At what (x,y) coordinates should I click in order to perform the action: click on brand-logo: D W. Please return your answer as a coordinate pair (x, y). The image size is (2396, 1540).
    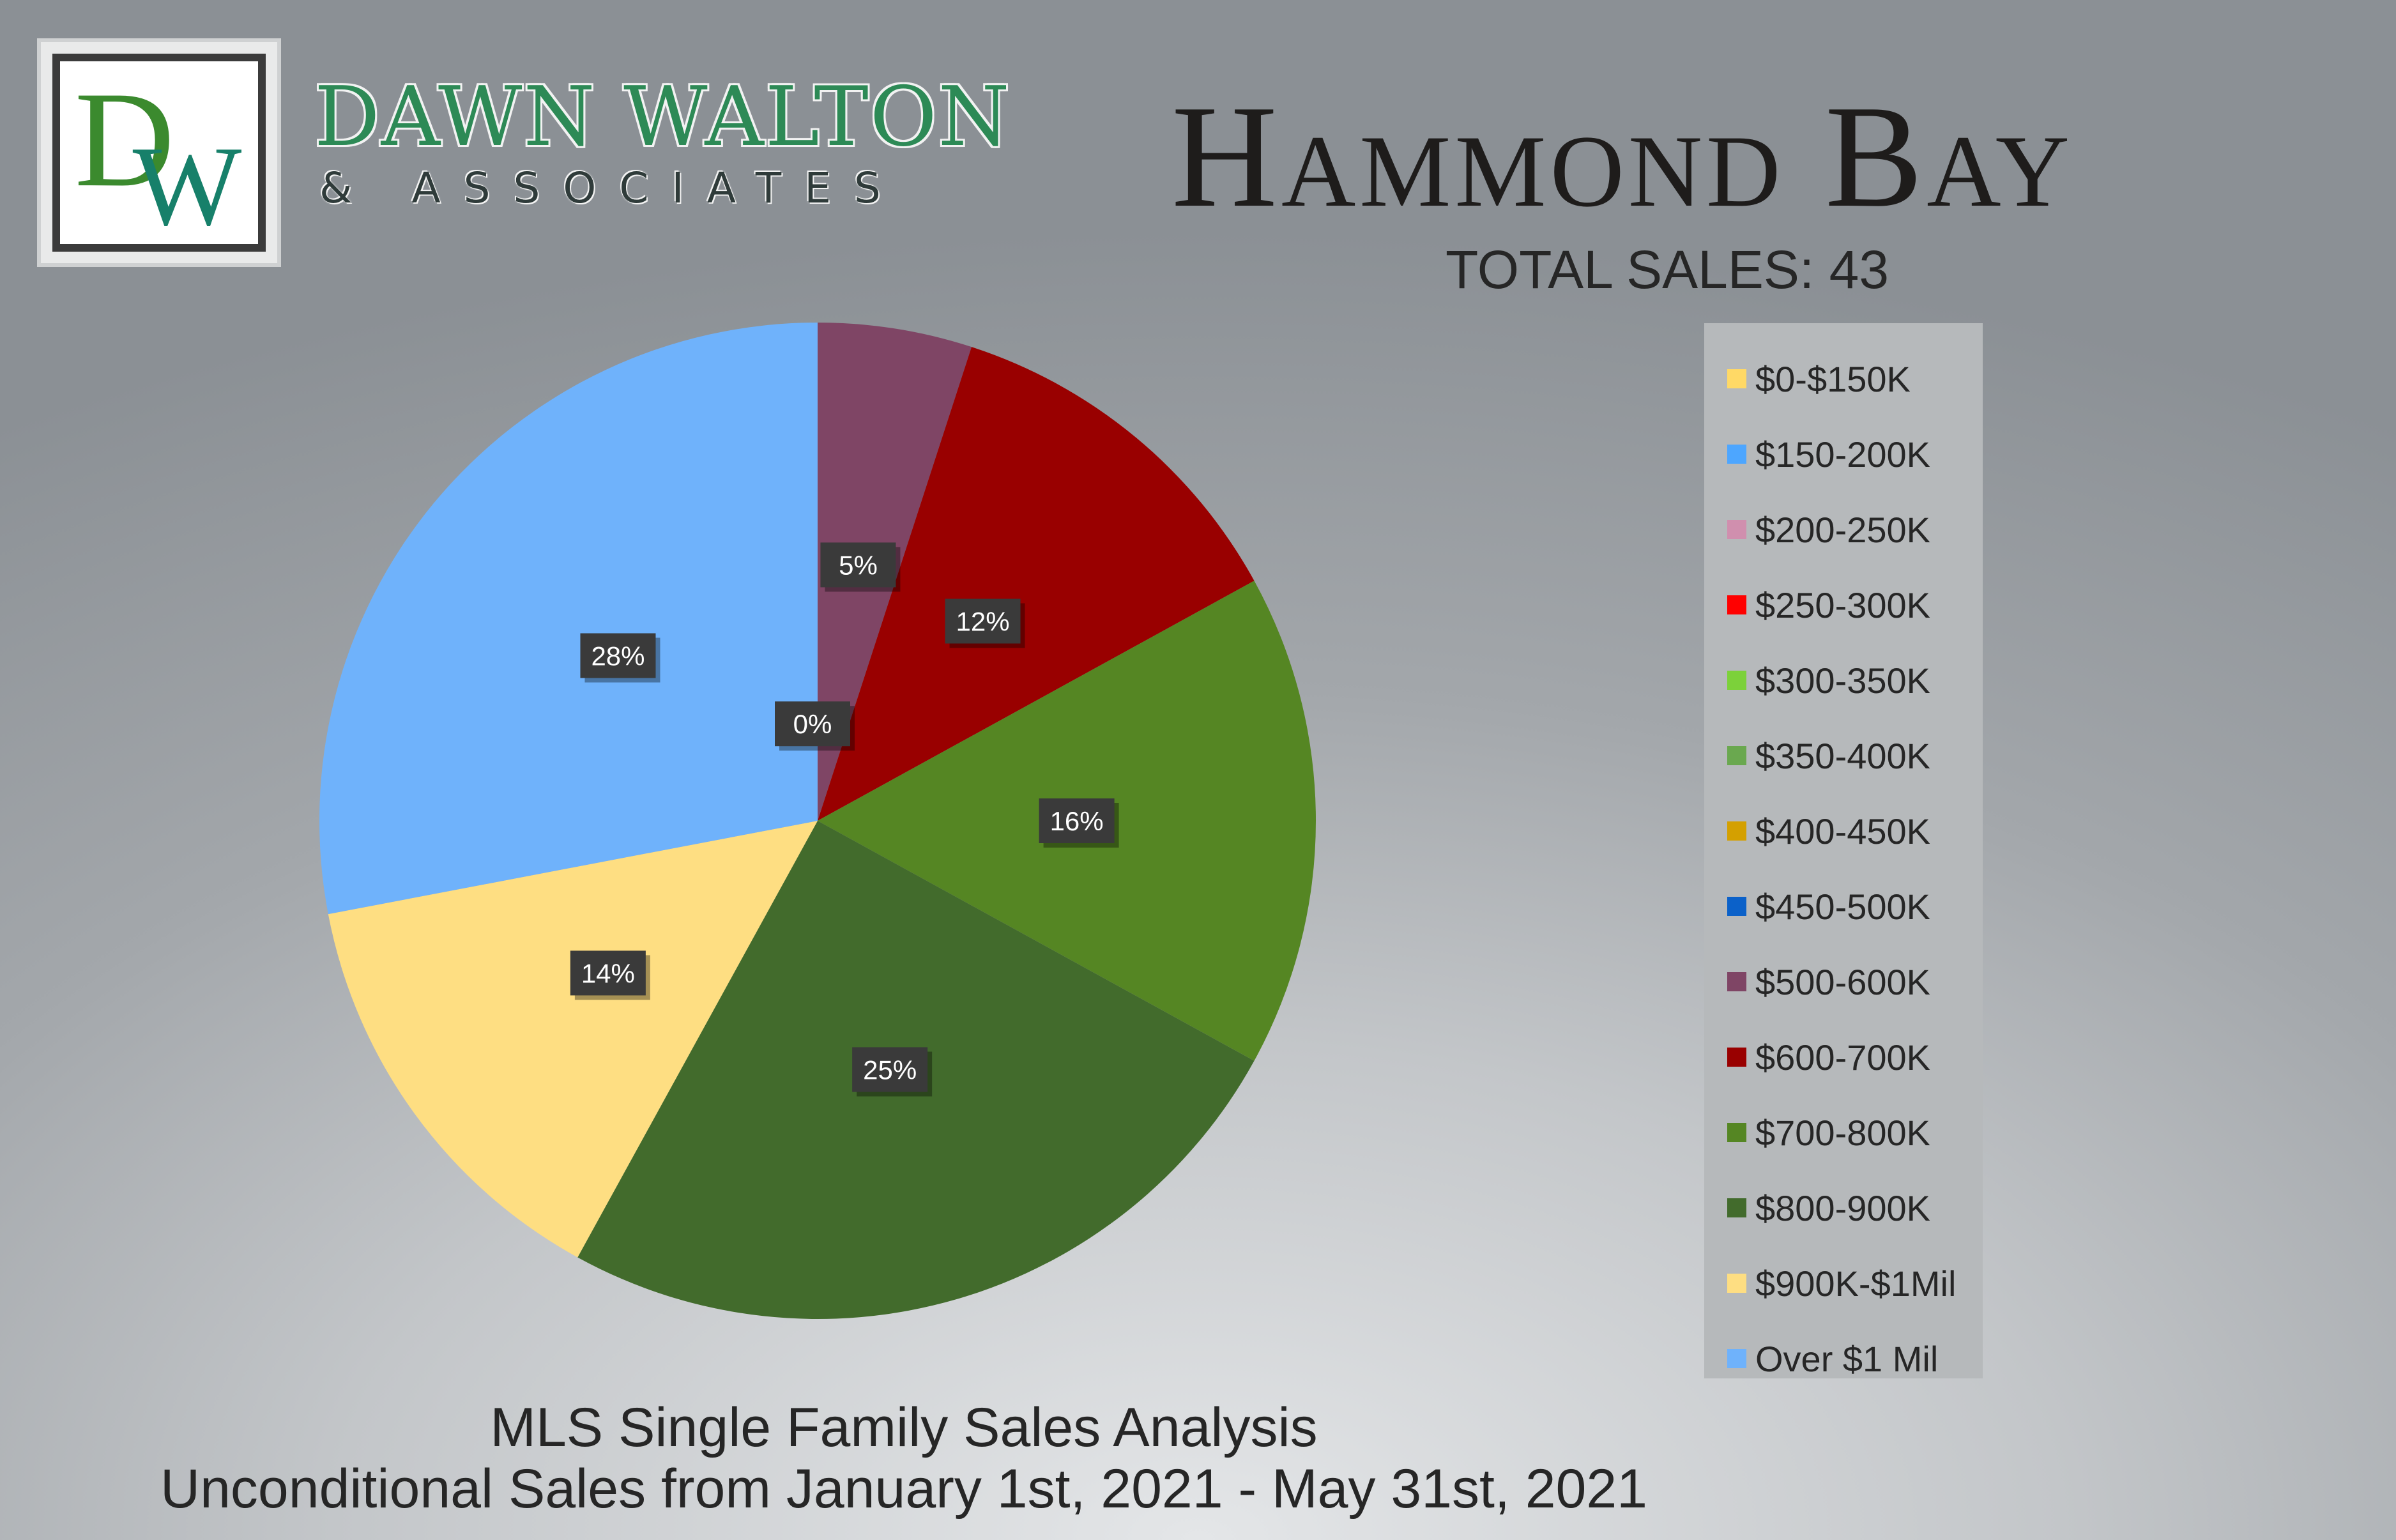
    Looking at the image, I should click on (159, 152).